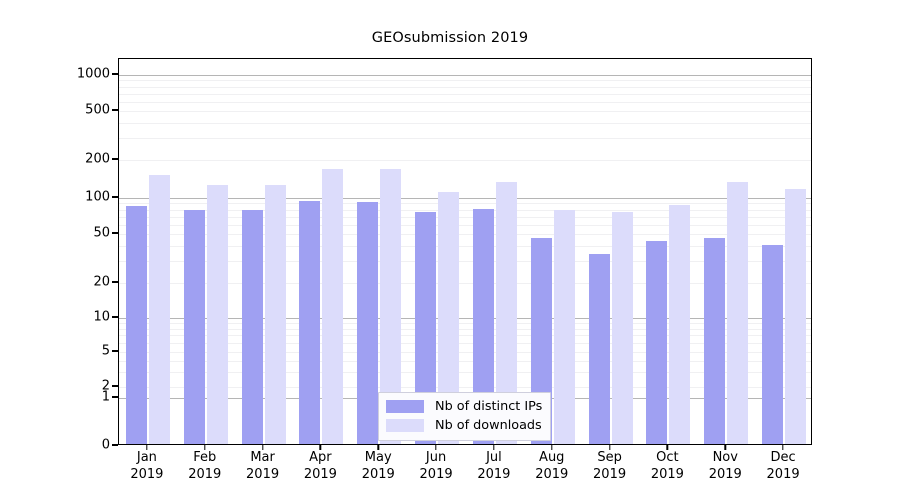 This screenshot has height=500, width=900. Describe the element at coordinates (97, 197) in the screenshot. I see `y-tick-label: 100` at that location.